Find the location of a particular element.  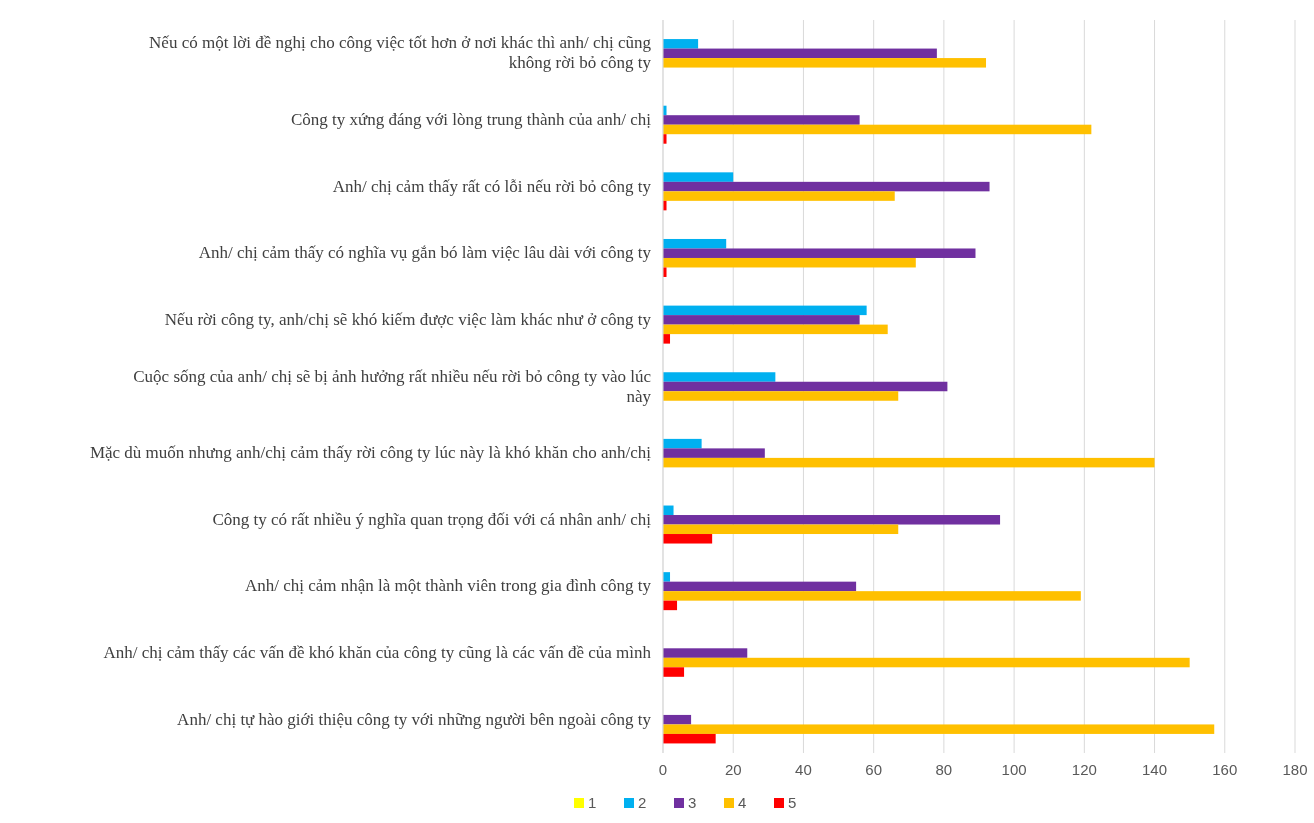

x-tick-label: 40 is located at coordinates (803, 769).